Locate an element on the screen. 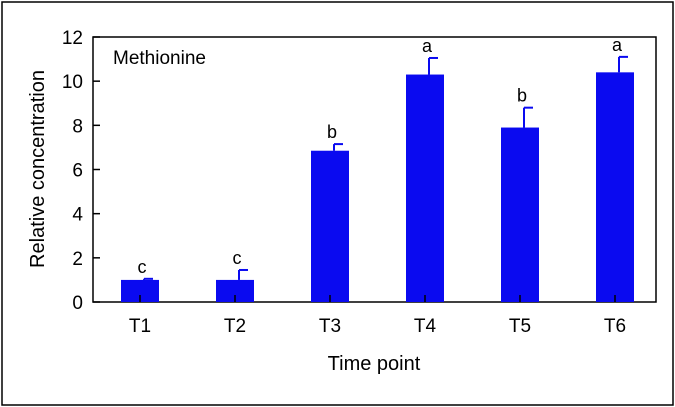 Image resolution: width=675 pixels, height=407 pixels. bar-T3 is located at coordinates (330, 226).